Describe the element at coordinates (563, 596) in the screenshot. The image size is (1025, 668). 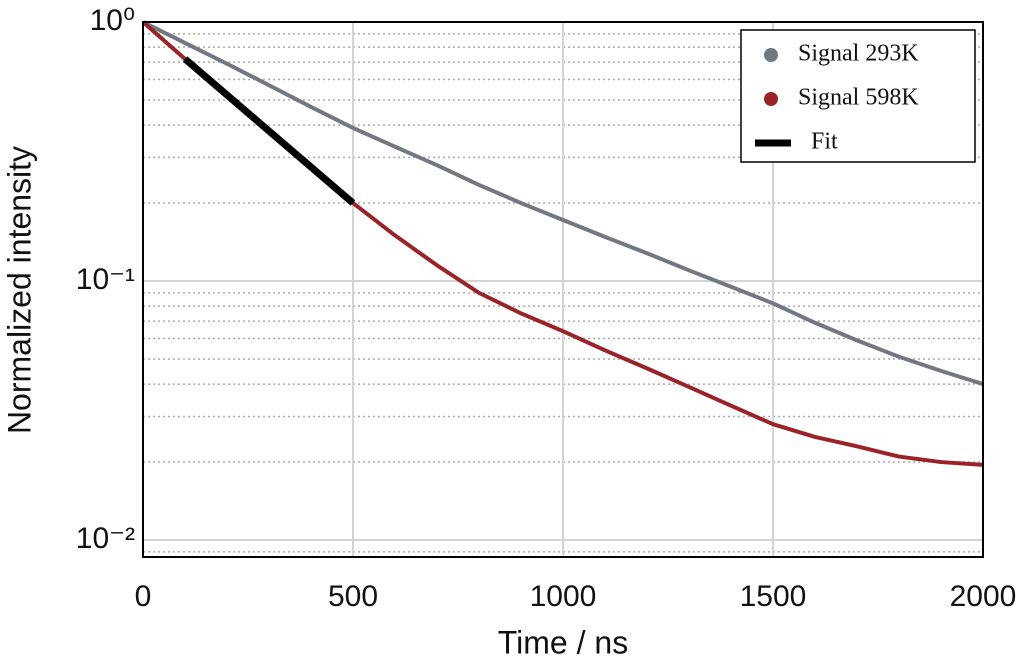
I see `x-tick-label: 1000` at that location.